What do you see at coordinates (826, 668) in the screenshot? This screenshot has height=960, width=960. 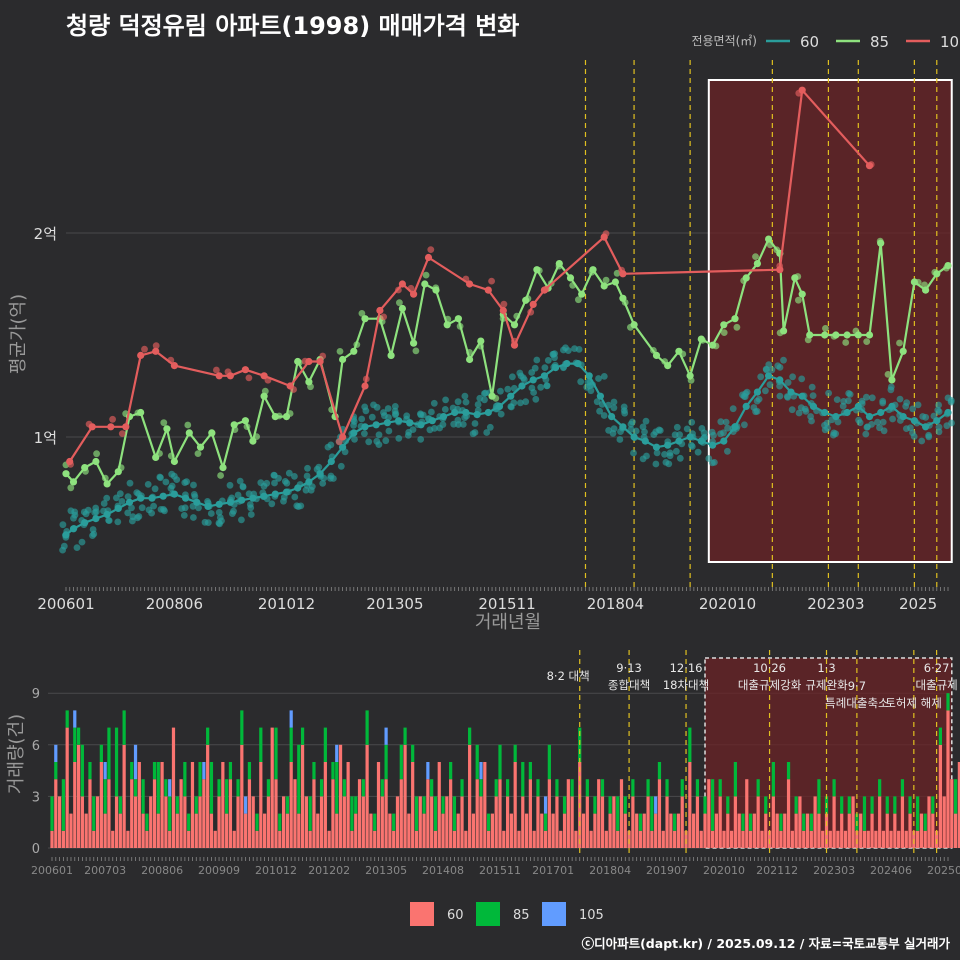 I see `policy-annotation: 1·3` at bounding box center [826, 668].